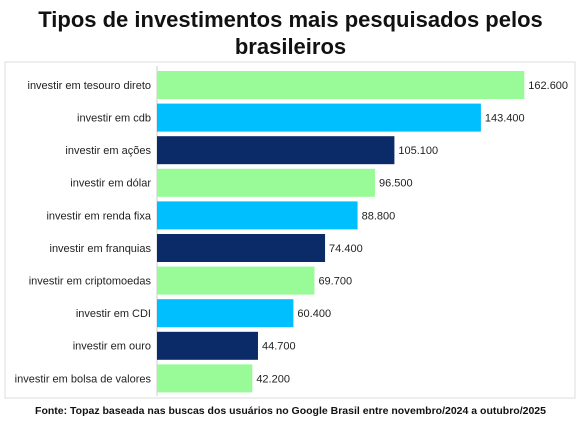  What do you see at coordinates (314, 314) in the screenshot?
I see `value-label: 60.400` at bounding box center [314, 314].